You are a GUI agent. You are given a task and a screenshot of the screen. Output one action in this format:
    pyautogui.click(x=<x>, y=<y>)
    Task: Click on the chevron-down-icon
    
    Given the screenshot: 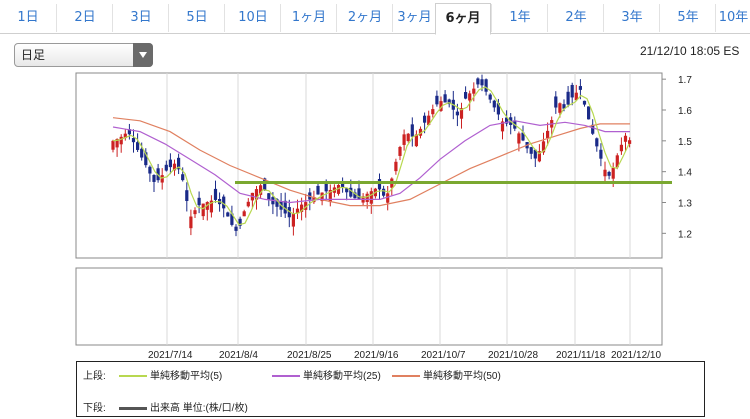 What is the action you would take?
    pyautogui.click(x=143, y=55)
    